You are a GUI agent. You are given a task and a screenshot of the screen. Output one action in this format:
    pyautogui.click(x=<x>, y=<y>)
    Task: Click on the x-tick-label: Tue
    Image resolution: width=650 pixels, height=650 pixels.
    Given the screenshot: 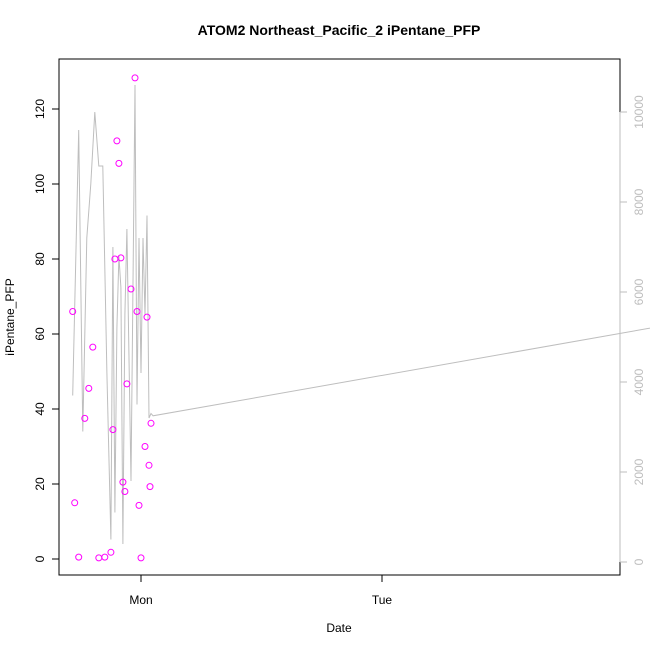 What is the action you would take?
    pyautogui.click(x=382, y=600)
    